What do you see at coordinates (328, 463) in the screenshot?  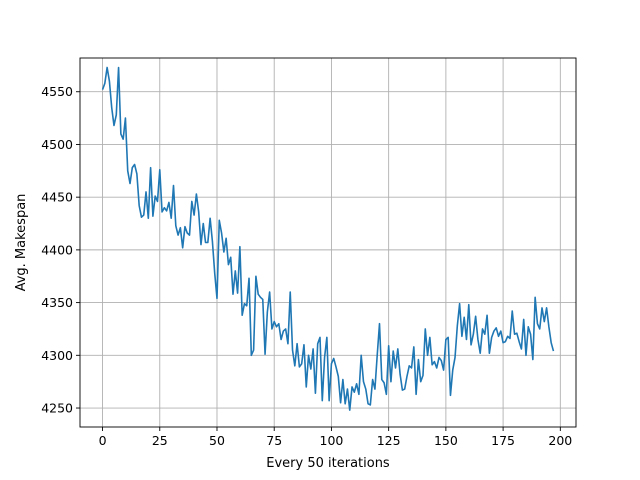 I see `x-axis-label: Every 50 iterations` at bounding box center [328, 463].